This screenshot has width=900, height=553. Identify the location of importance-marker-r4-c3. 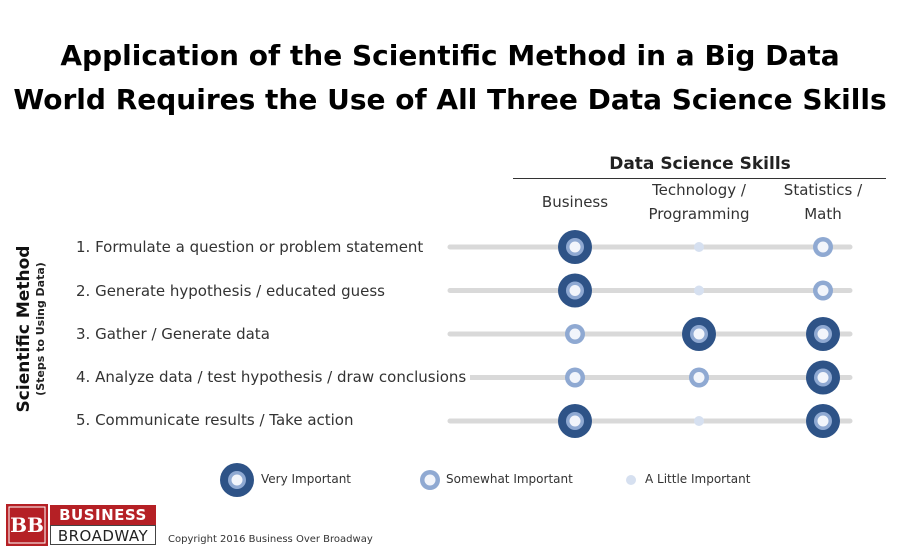
(823, 377).